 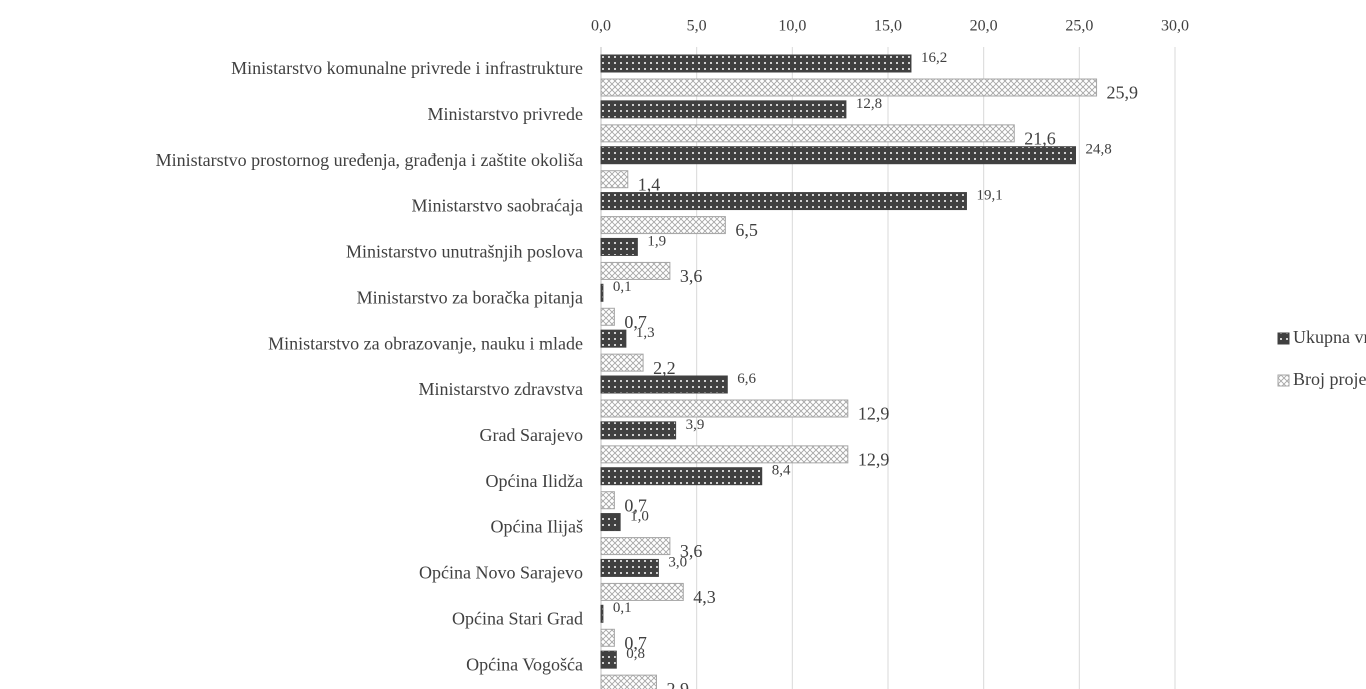 I want to click on value-label: 6,6, so click(x=746, y=379).